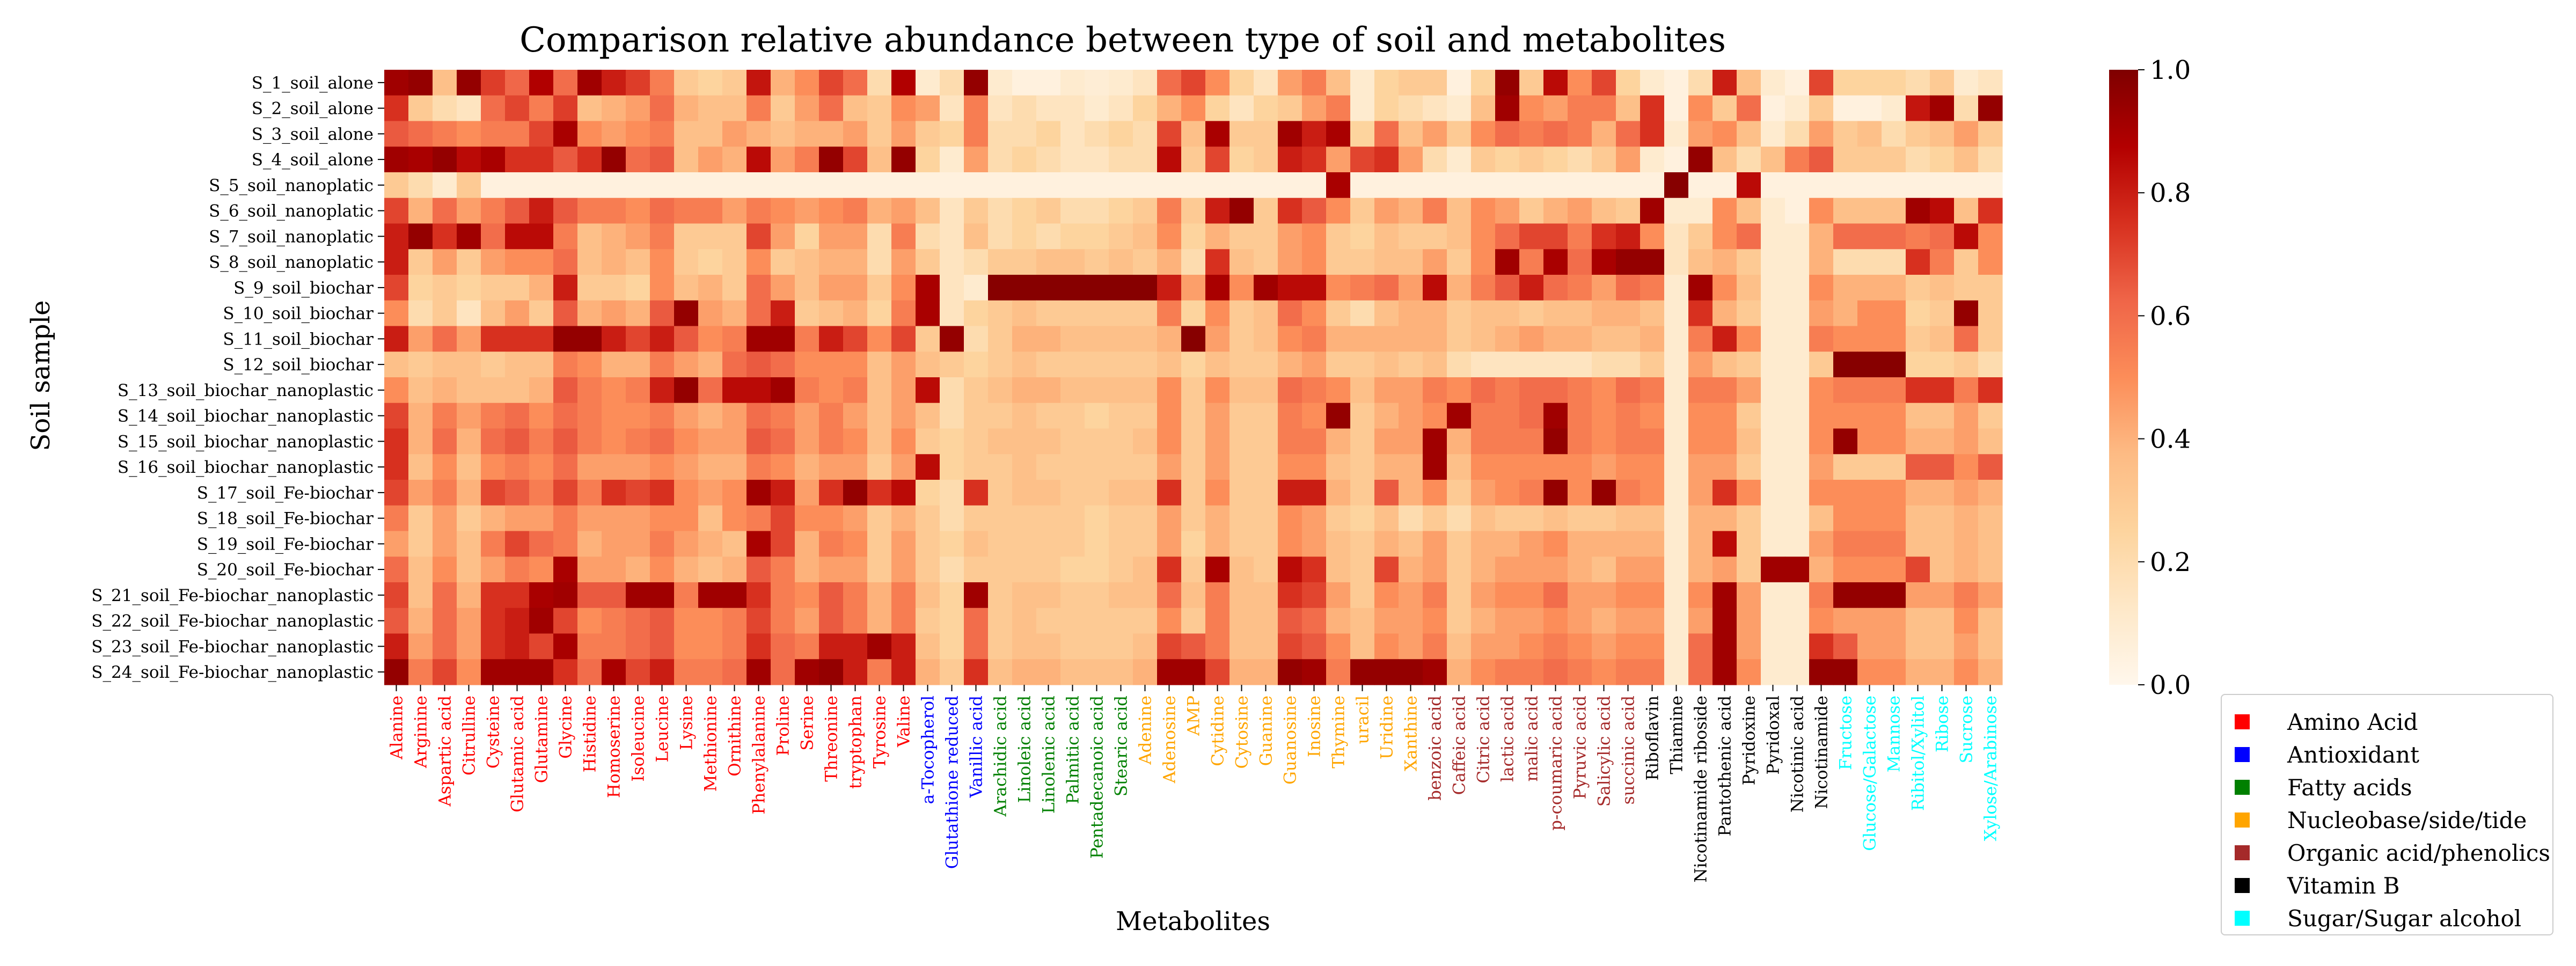 The width and height of the screenshot is (2576, 966). Describe the element at coordinates (445, 751) in the screenshot. I see `column-label: Aspartic acid` at that location.